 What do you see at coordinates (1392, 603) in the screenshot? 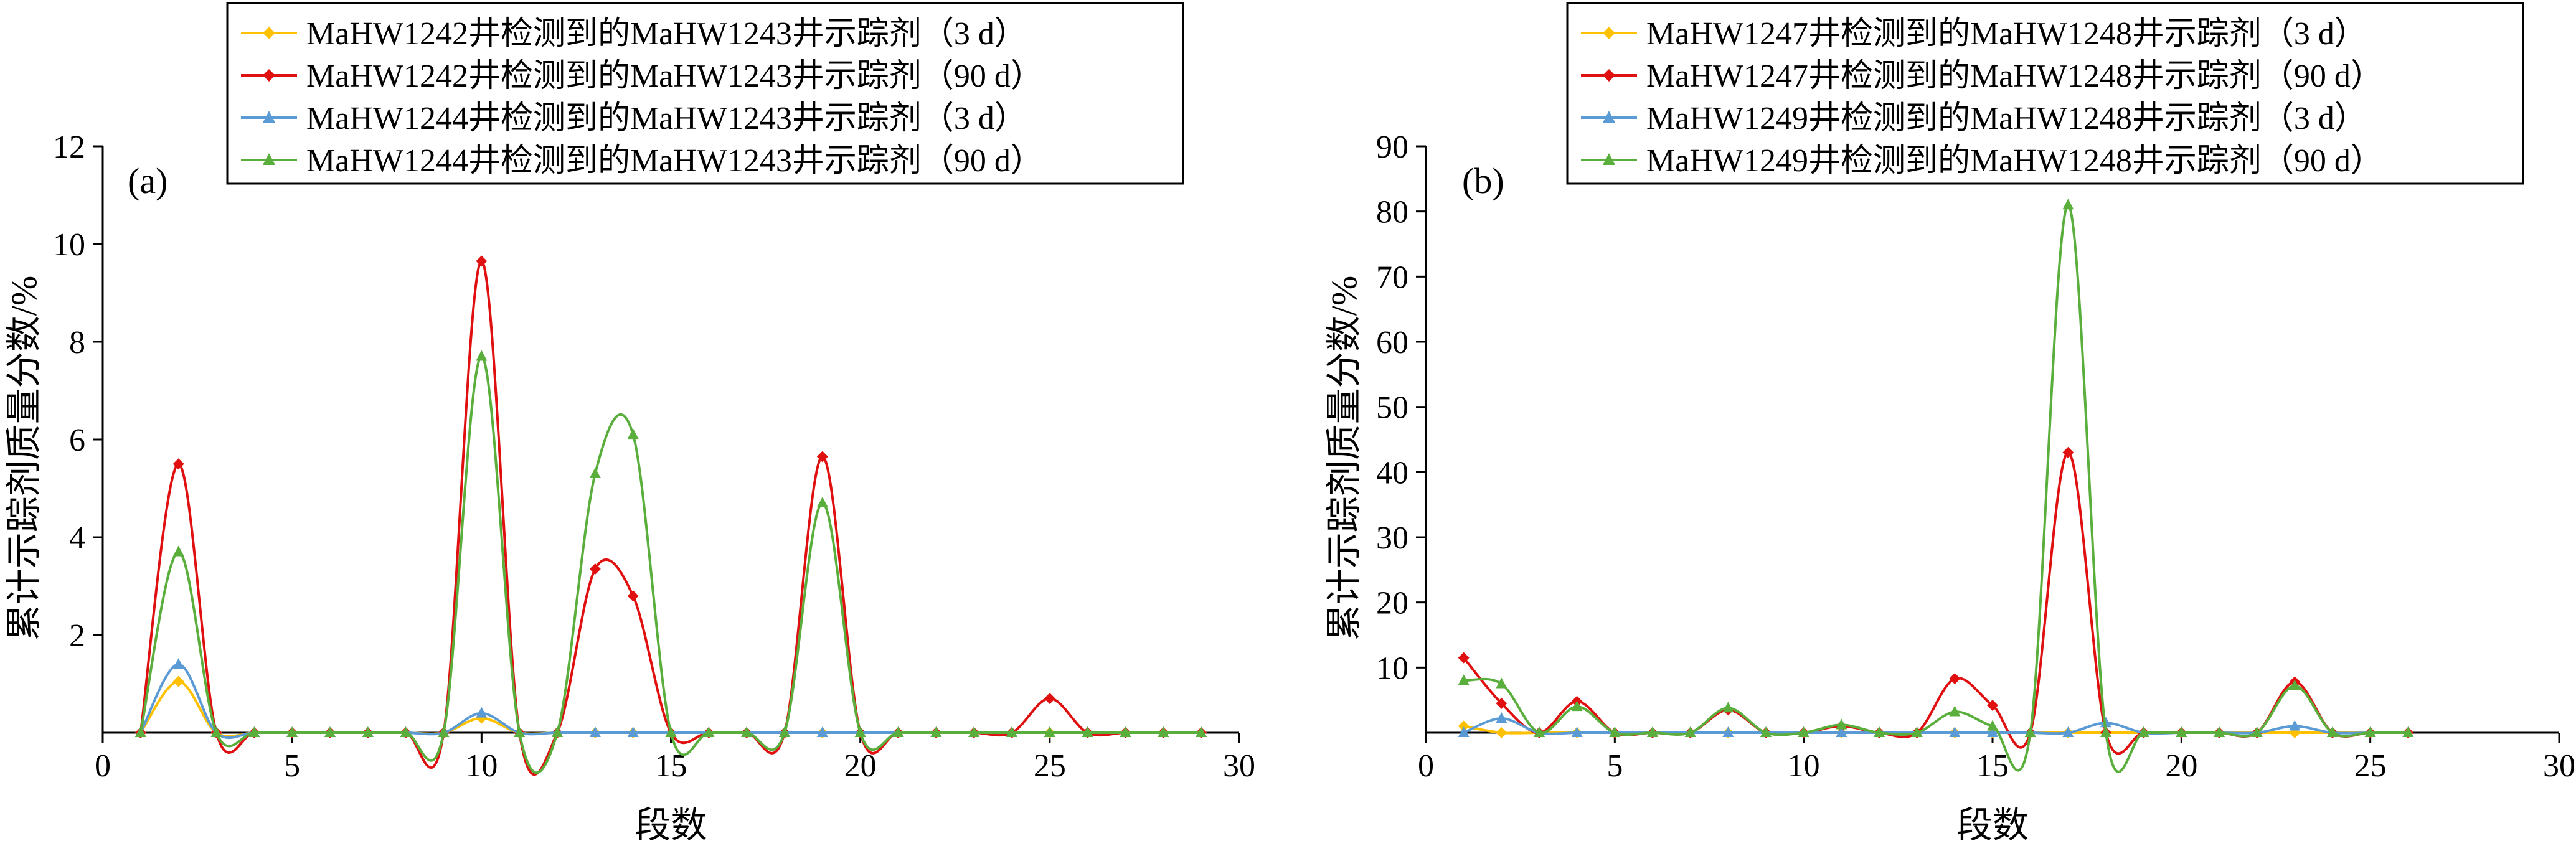
I see `y-tick-label: 20` at bounding box center [1392, 603].